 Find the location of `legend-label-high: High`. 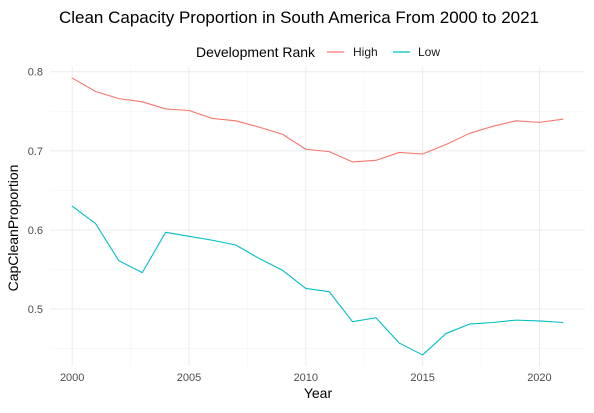

legend-label-high: High is located at coordinates (365, 52).